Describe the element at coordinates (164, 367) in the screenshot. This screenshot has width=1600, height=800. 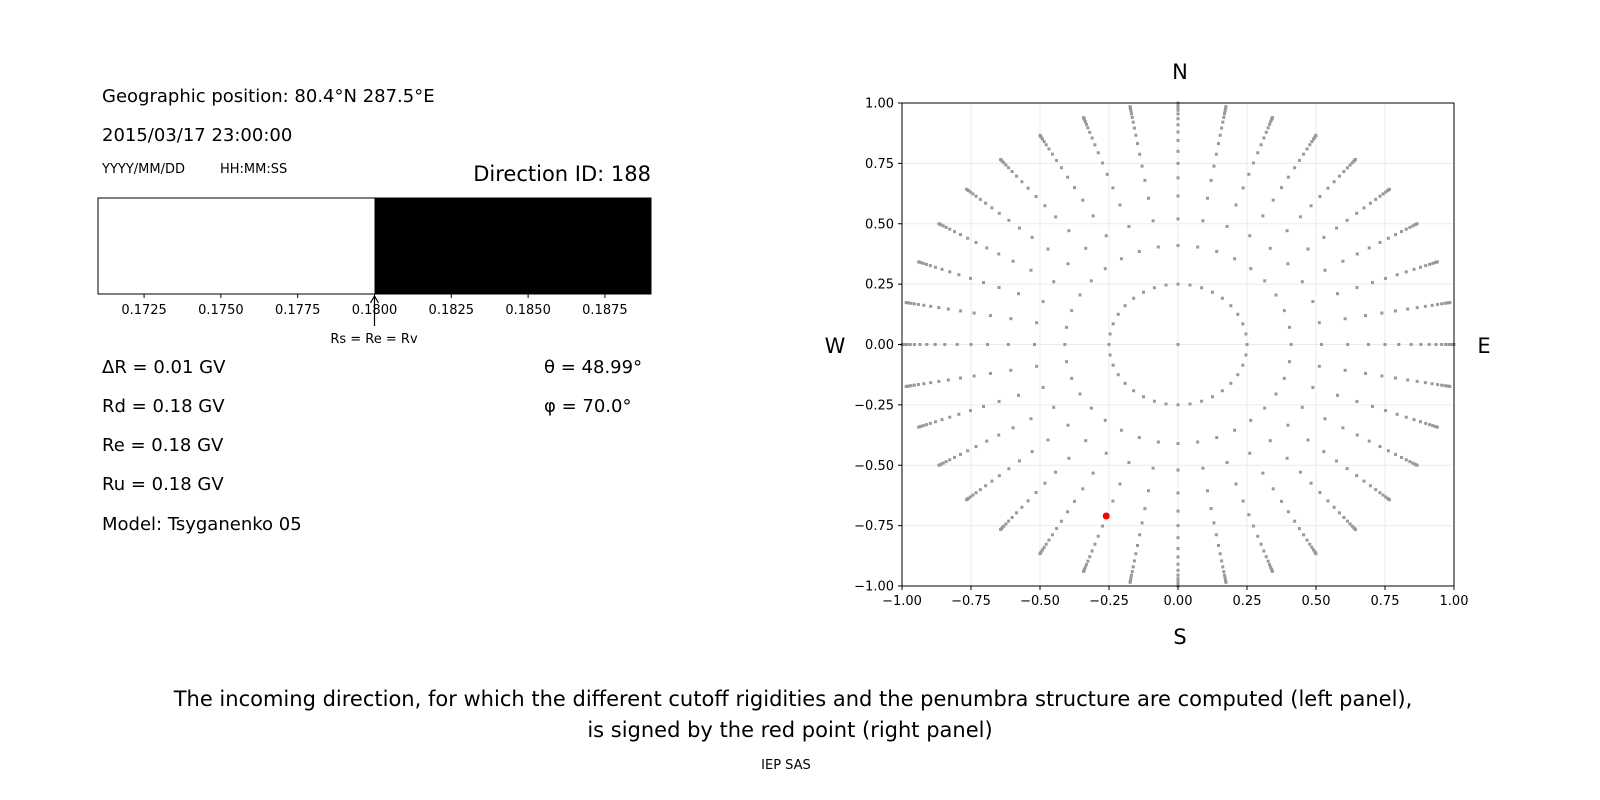
I see `delta-r-value: ΔR = 0.01 GV` at that location.